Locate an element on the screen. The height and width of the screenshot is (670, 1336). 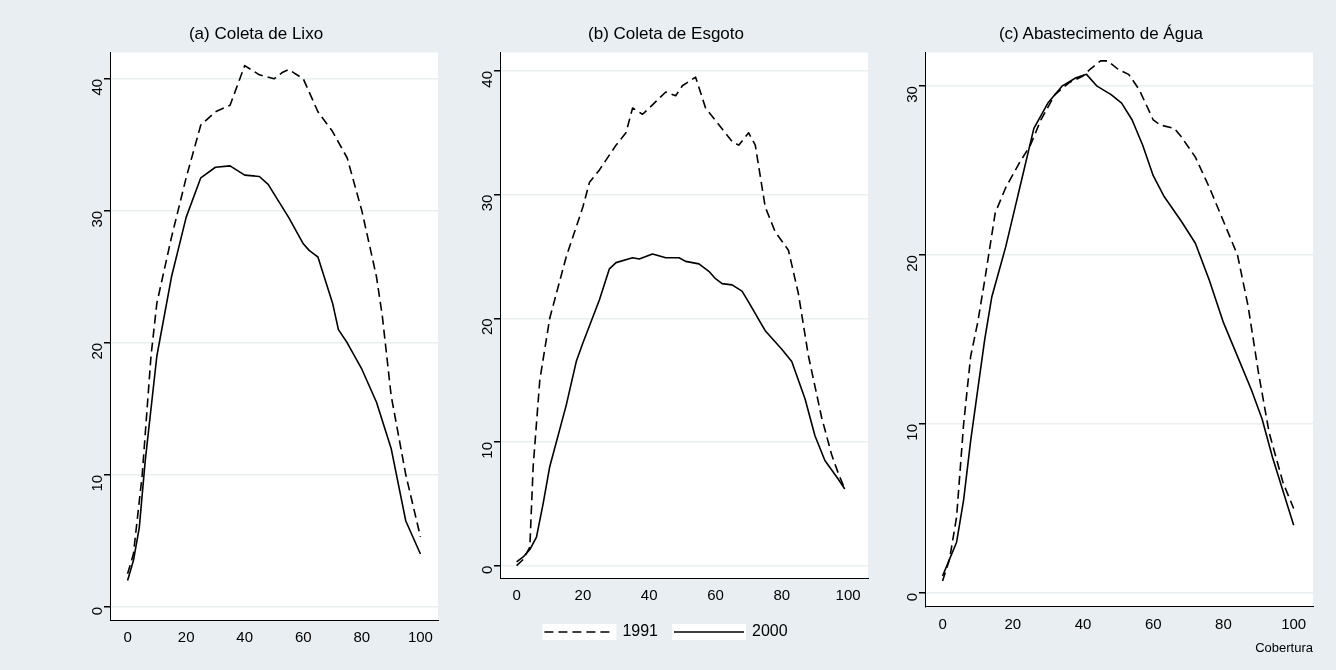
legend-label: 1991 is located at coordinates (640, 631).